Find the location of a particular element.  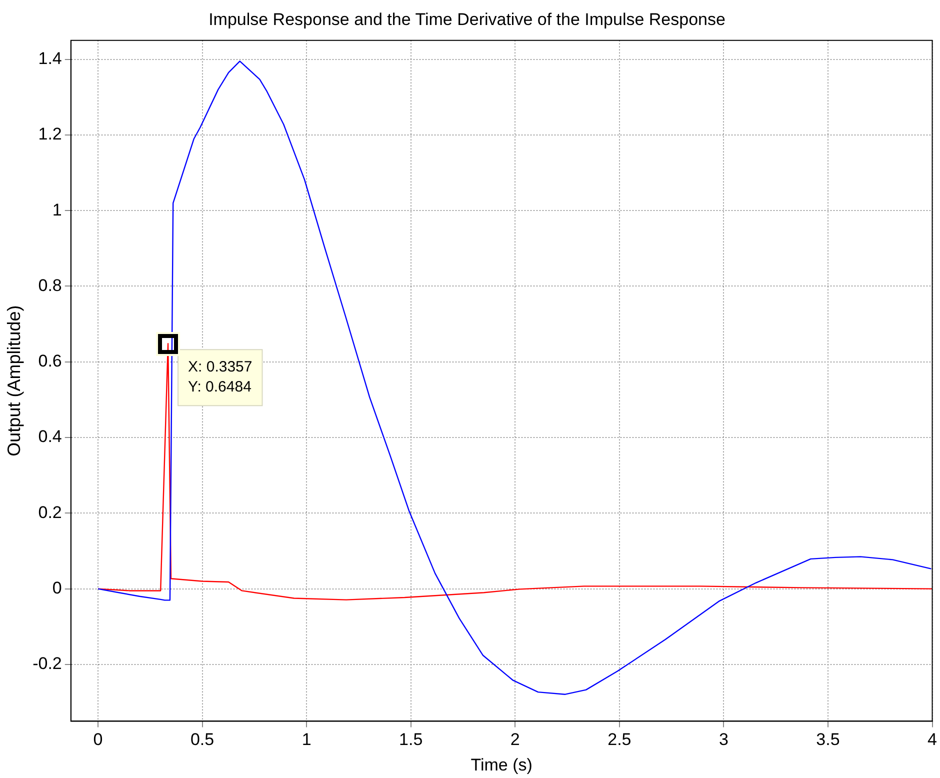

y-tick-label: 1.4 is located at coordinates (50, 58).